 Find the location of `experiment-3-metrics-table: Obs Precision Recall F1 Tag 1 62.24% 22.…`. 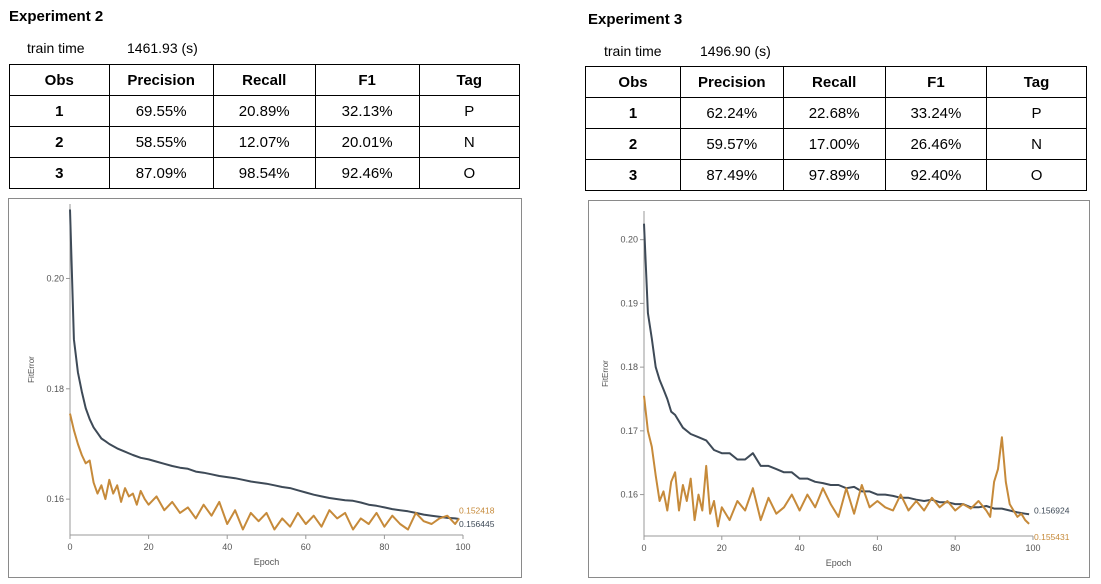

experiment-3-metrics-table: Obs Precision Recall F1 Tag 1 62.24% 22.… is located at coordinates (835, 128).